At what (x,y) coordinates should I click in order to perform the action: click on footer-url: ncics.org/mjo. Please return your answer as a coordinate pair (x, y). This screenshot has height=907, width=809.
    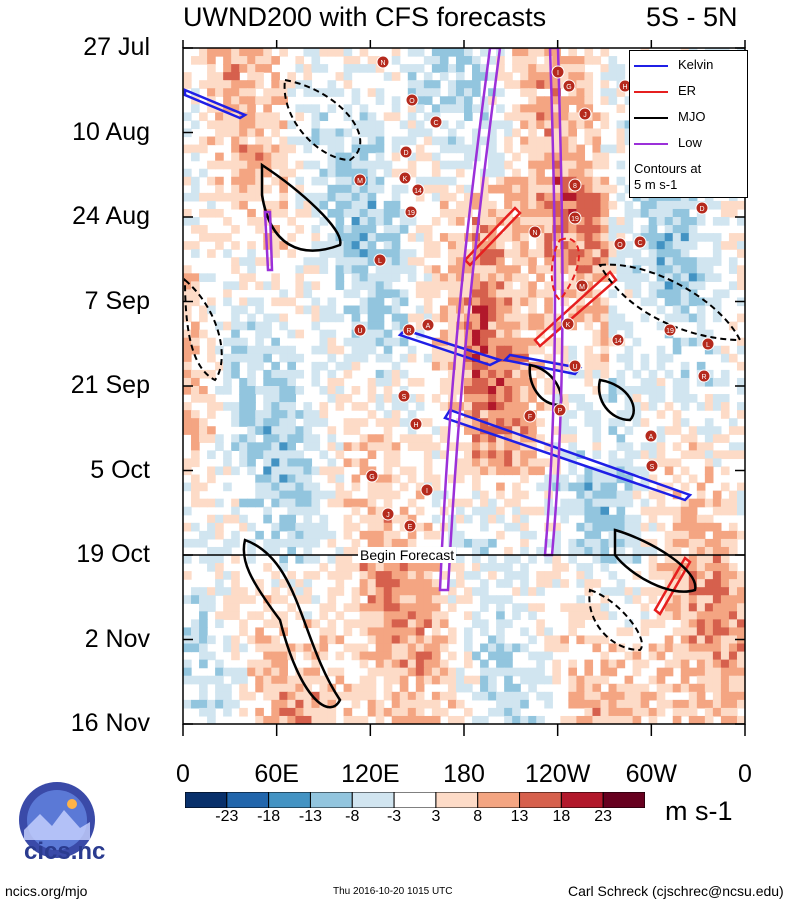
    Looking at the image, I should click on (46, 891).